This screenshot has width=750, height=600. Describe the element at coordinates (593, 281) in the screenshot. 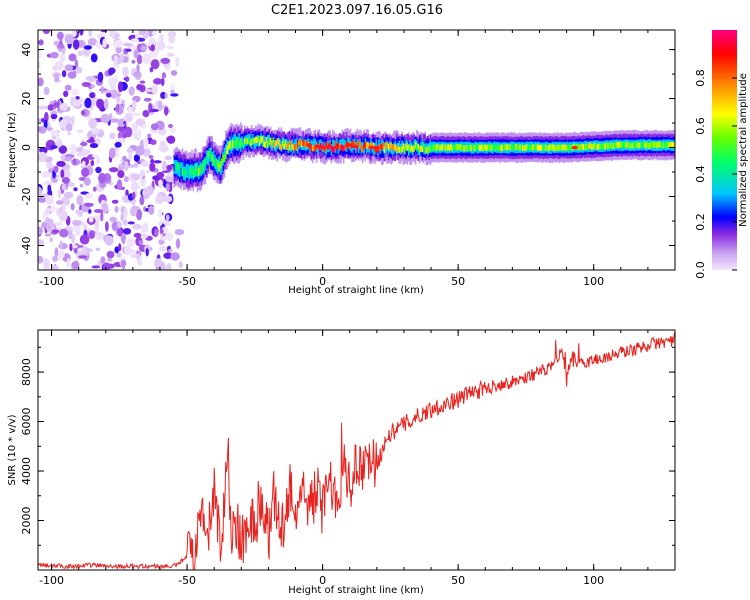

I see `x-tick-label: 100` at that location.